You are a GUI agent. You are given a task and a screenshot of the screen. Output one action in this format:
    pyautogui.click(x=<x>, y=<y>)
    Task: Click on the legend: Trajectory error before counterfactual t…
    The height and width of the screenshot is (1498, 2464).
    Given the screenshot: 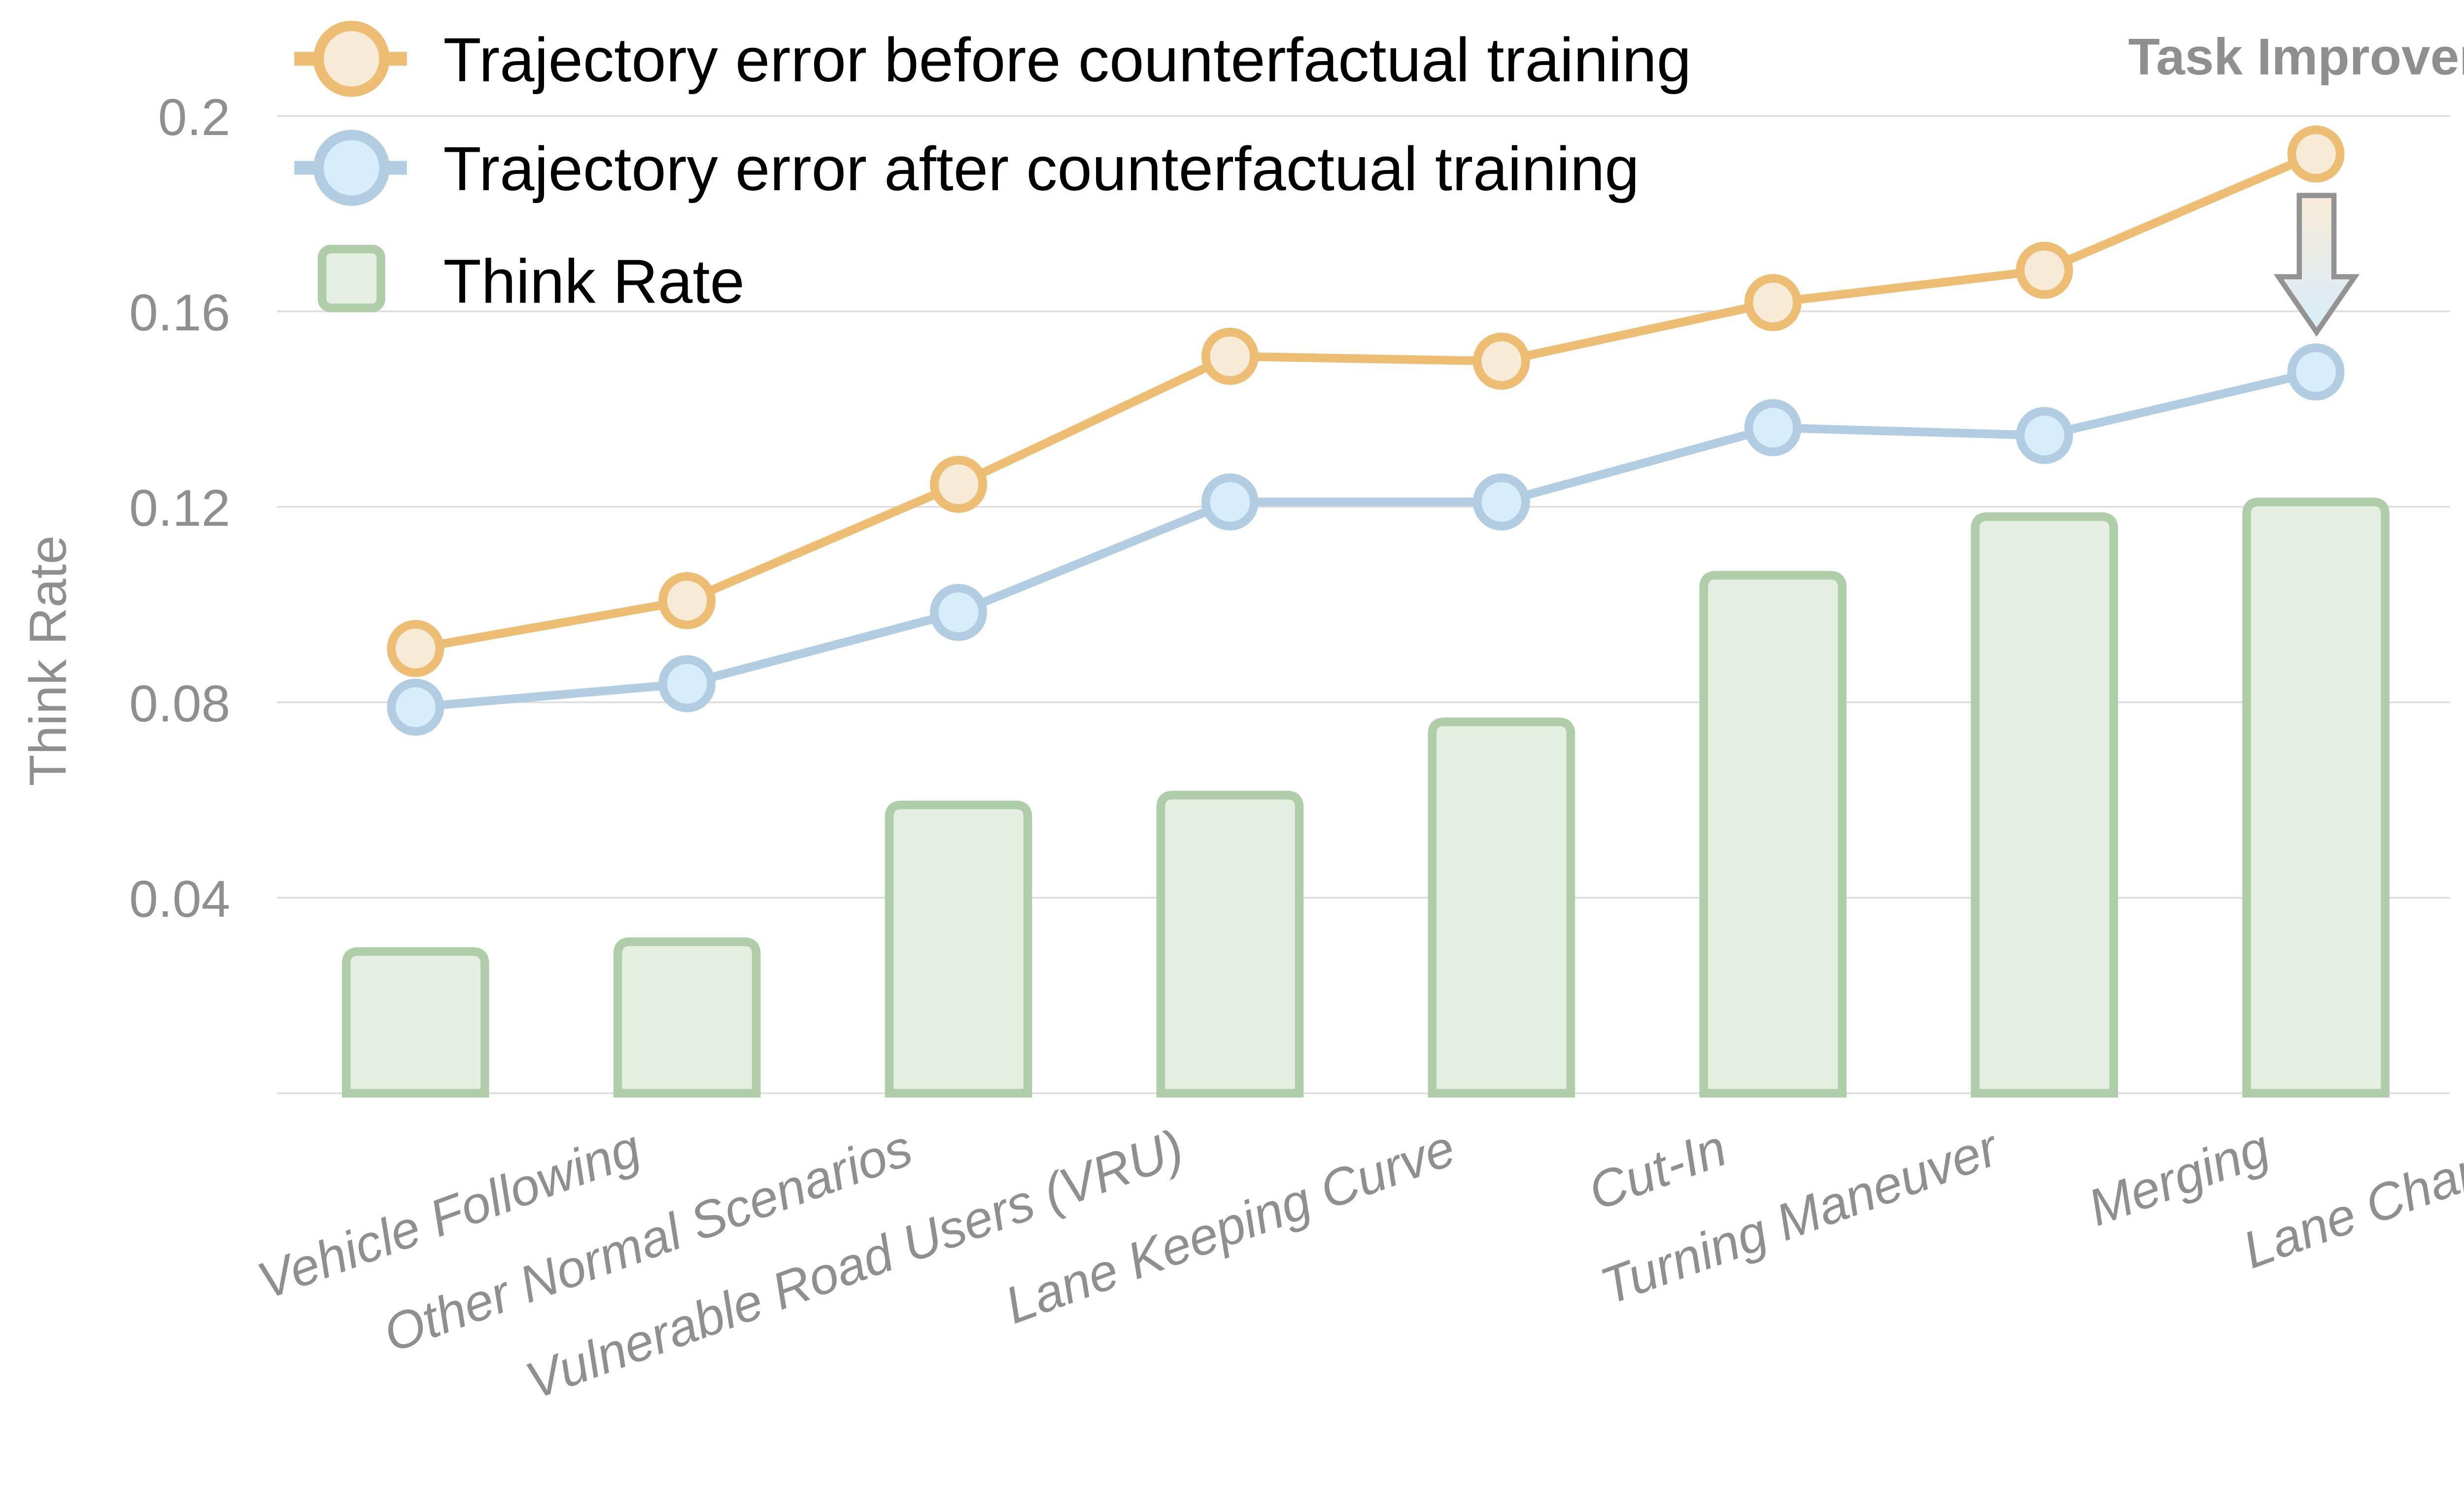 What is the action you would take?
    pyautogui.click(x=992, y=168)
    